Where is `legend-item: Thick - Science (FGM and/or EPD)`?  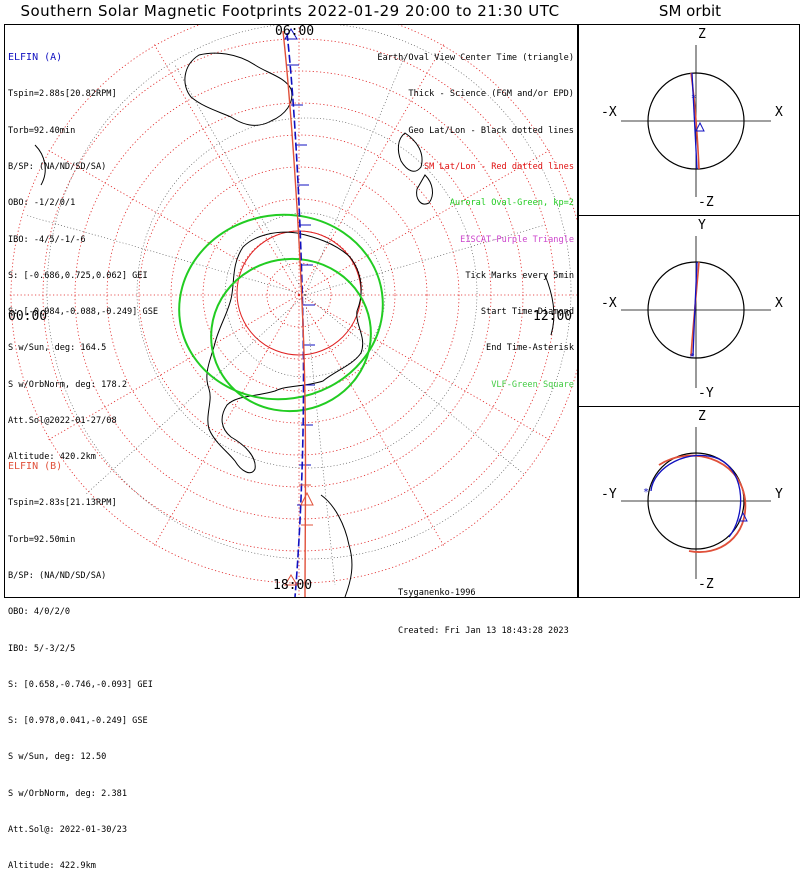 legend-item: Thick - Science (FGM and/or EPD) is located at coordinates (491, 94).